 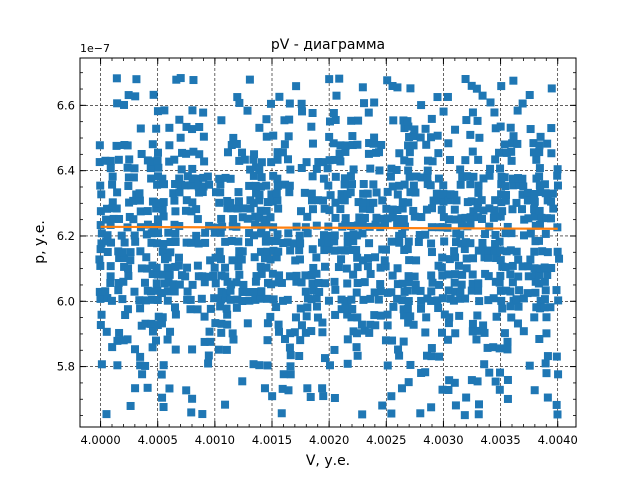 I want to click on x-axis-label: V, у.е., so click(x=328, y=461).